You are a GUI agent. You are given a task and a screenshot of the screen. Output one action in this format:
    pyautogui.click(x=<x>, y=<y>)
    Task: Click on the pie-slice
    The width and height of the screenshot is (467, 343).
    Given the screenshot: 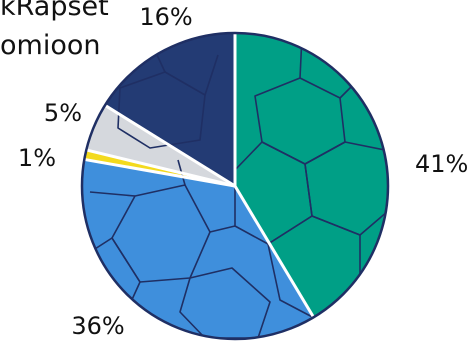 What is the action you would take?
    pyautogui.click(x=170, y=109)
    